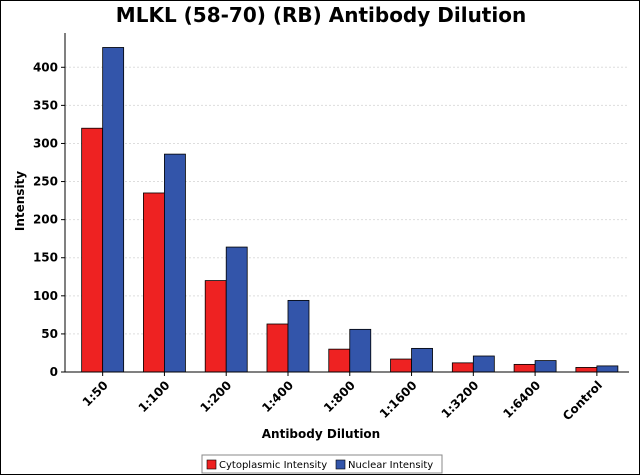 This screenshot has height=475, width=640. What do you see at coordinates (45, 258) in the screenshot?
I see `y-tick-label: 150` at bounding box center [45, 258].